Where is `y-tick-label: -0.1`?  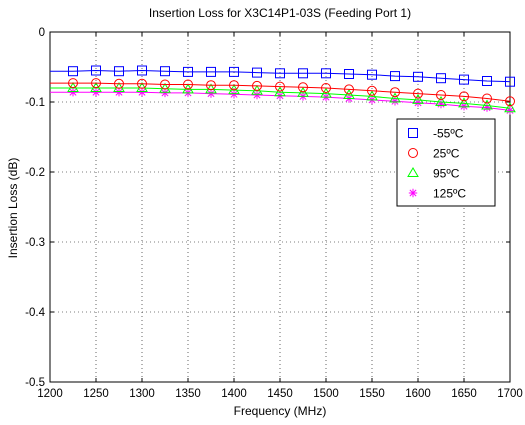
y-tick-label: -0.1 is located at coordinates (35, 103).